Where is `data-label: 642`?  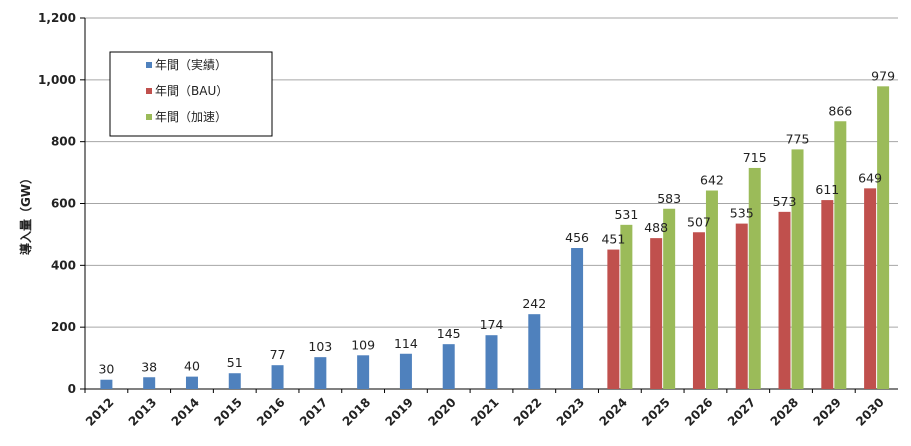
data-label: 642 is located at coordinates (712, 180).